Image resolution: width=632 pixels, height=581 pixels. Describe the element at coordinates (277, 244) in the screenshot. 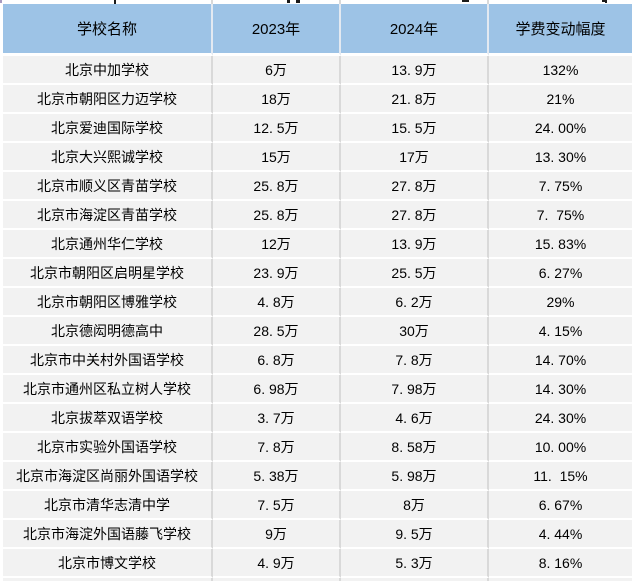

I see `cell-y2023: 12万` at that location.